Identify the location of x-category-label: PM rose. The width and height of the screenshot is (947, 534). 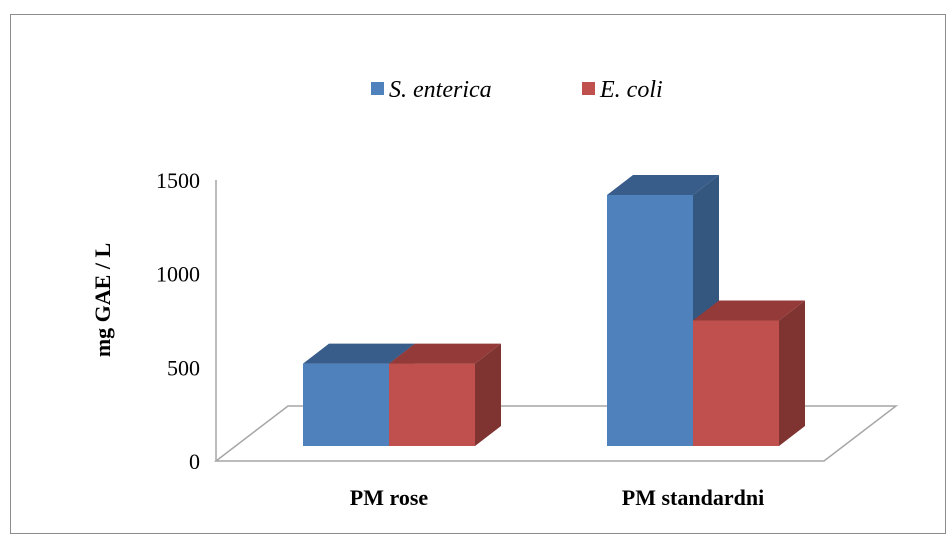
(389, 497).